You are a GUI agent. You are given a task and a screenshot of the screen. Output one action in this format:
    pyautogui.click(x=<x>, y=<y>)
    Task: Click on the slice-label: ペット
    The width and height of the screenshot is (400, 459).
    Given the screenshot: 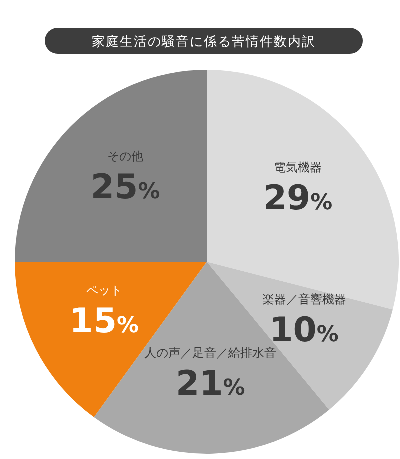 What is the action you would take?
    pyautogui.click(x=104, y=290)
    